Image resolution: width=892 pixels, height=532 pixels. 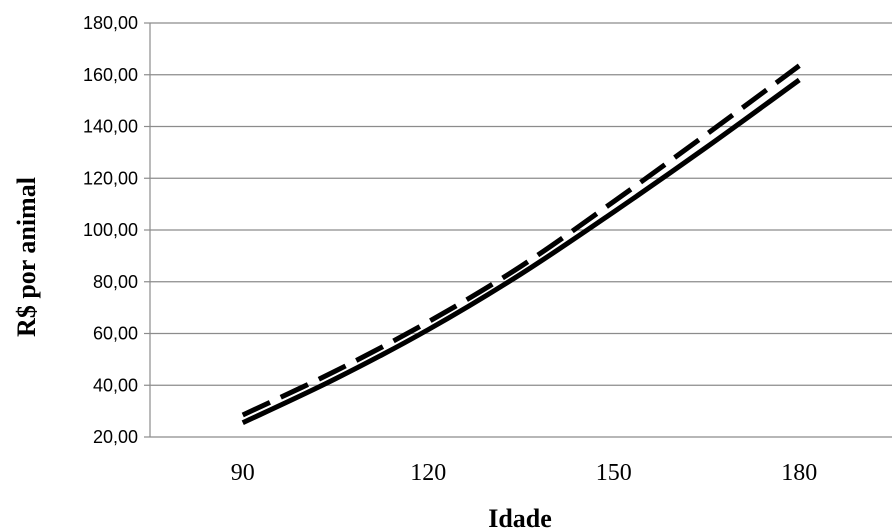 What do you see at coordinates (115, 282) in the screenshot?
I see `y-tick-label: 80,00` at bounding box center [115, 282].